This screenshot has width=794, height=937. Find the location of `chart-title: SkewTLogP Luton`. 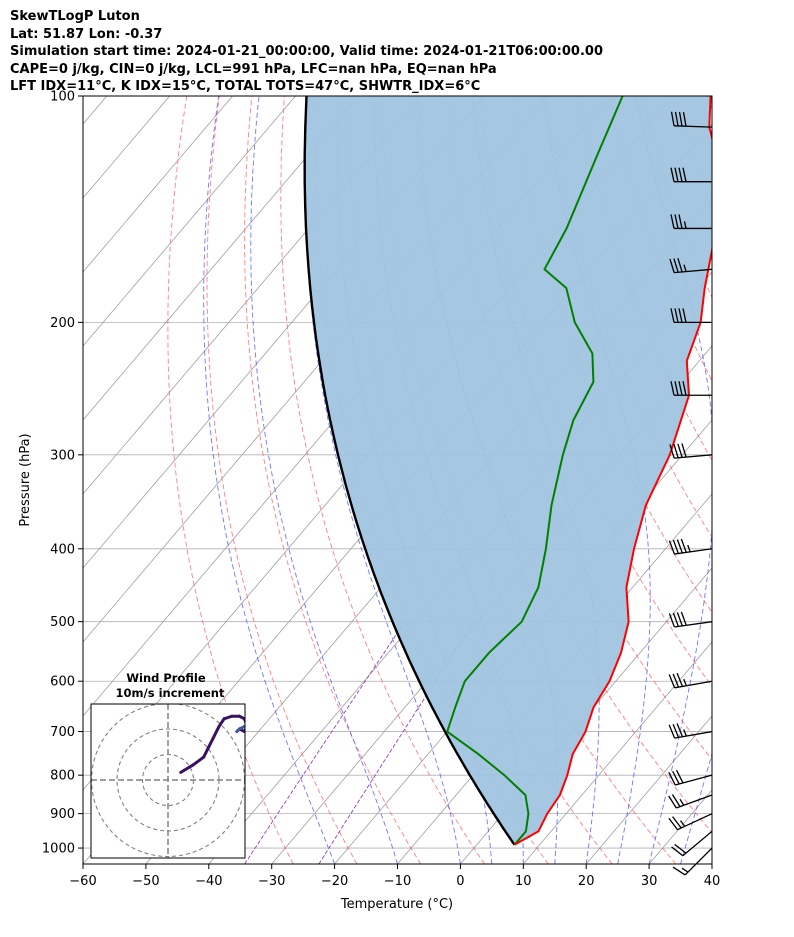

chart-title: SkewTLogP Luton is located at coordinates (75, 16).